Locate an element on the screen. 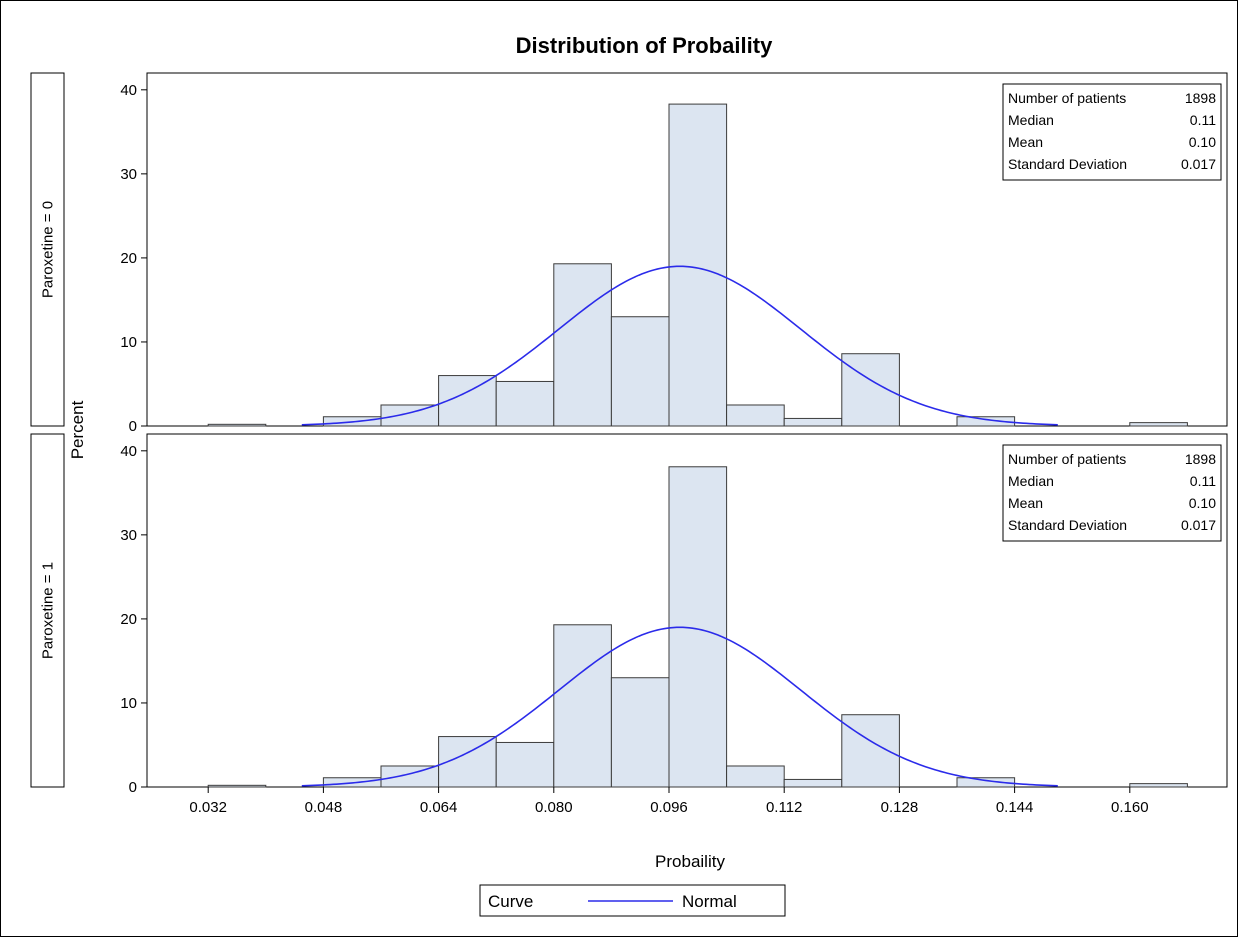  x-tick-label: 0.048 is located at coordinates (324, 807).